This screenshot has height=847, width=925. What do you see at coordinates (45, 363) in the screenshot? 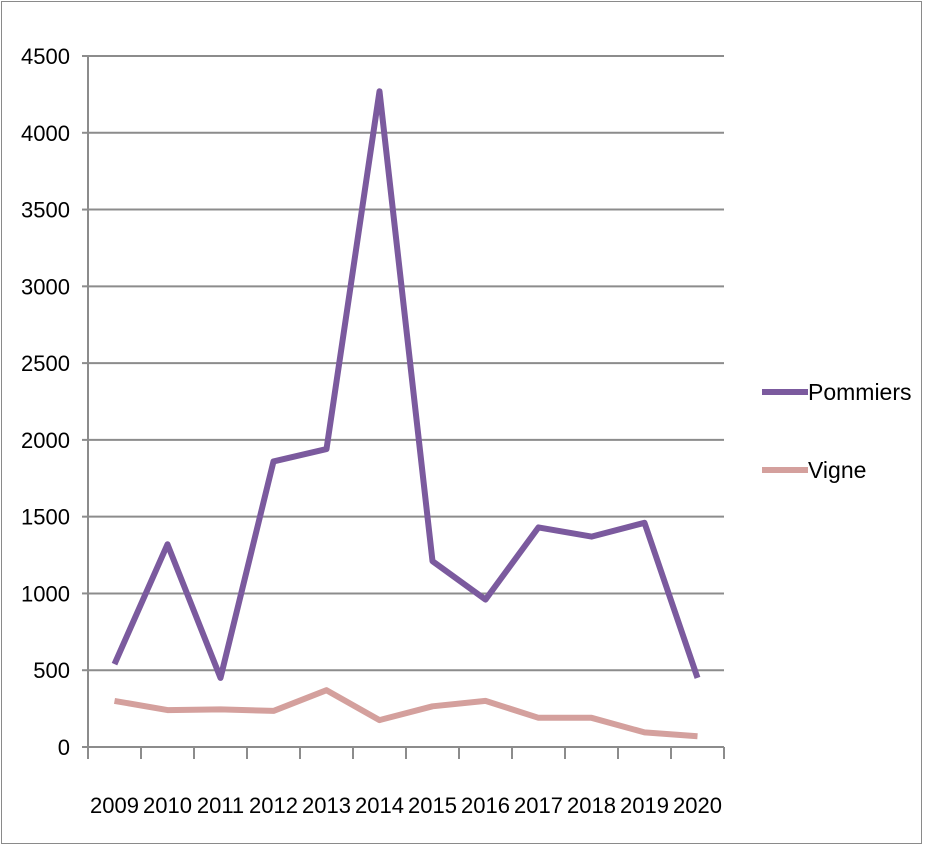
I see `y-tick-label: 2500` at bounding box center [45, 363].